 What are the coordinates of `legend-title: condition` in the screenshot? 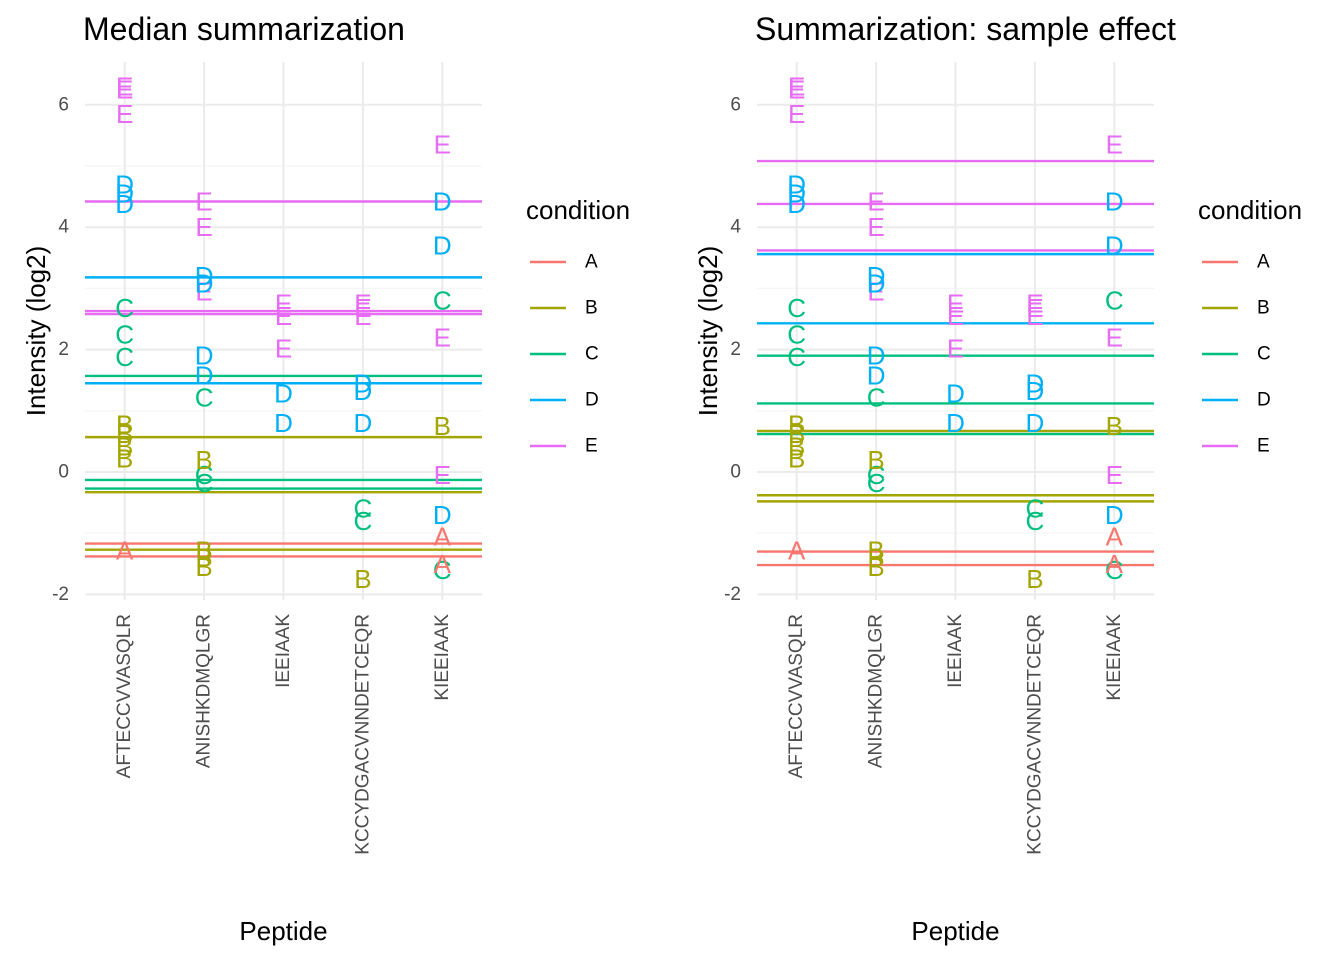 It's located at (1250, 210).